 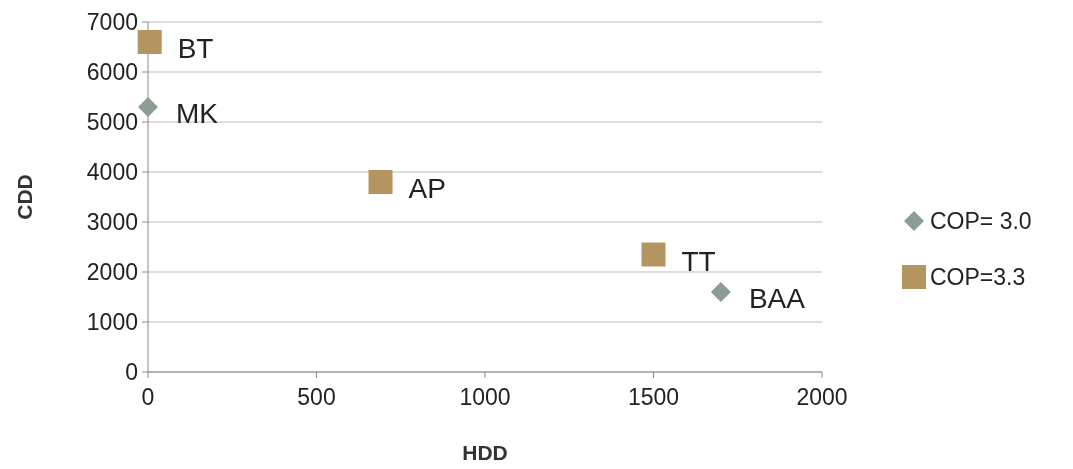 What do you see at coordinates (653, 397) in the screenshot?
I see `x-tick-label: 1500` at bounding box center [653, 397].